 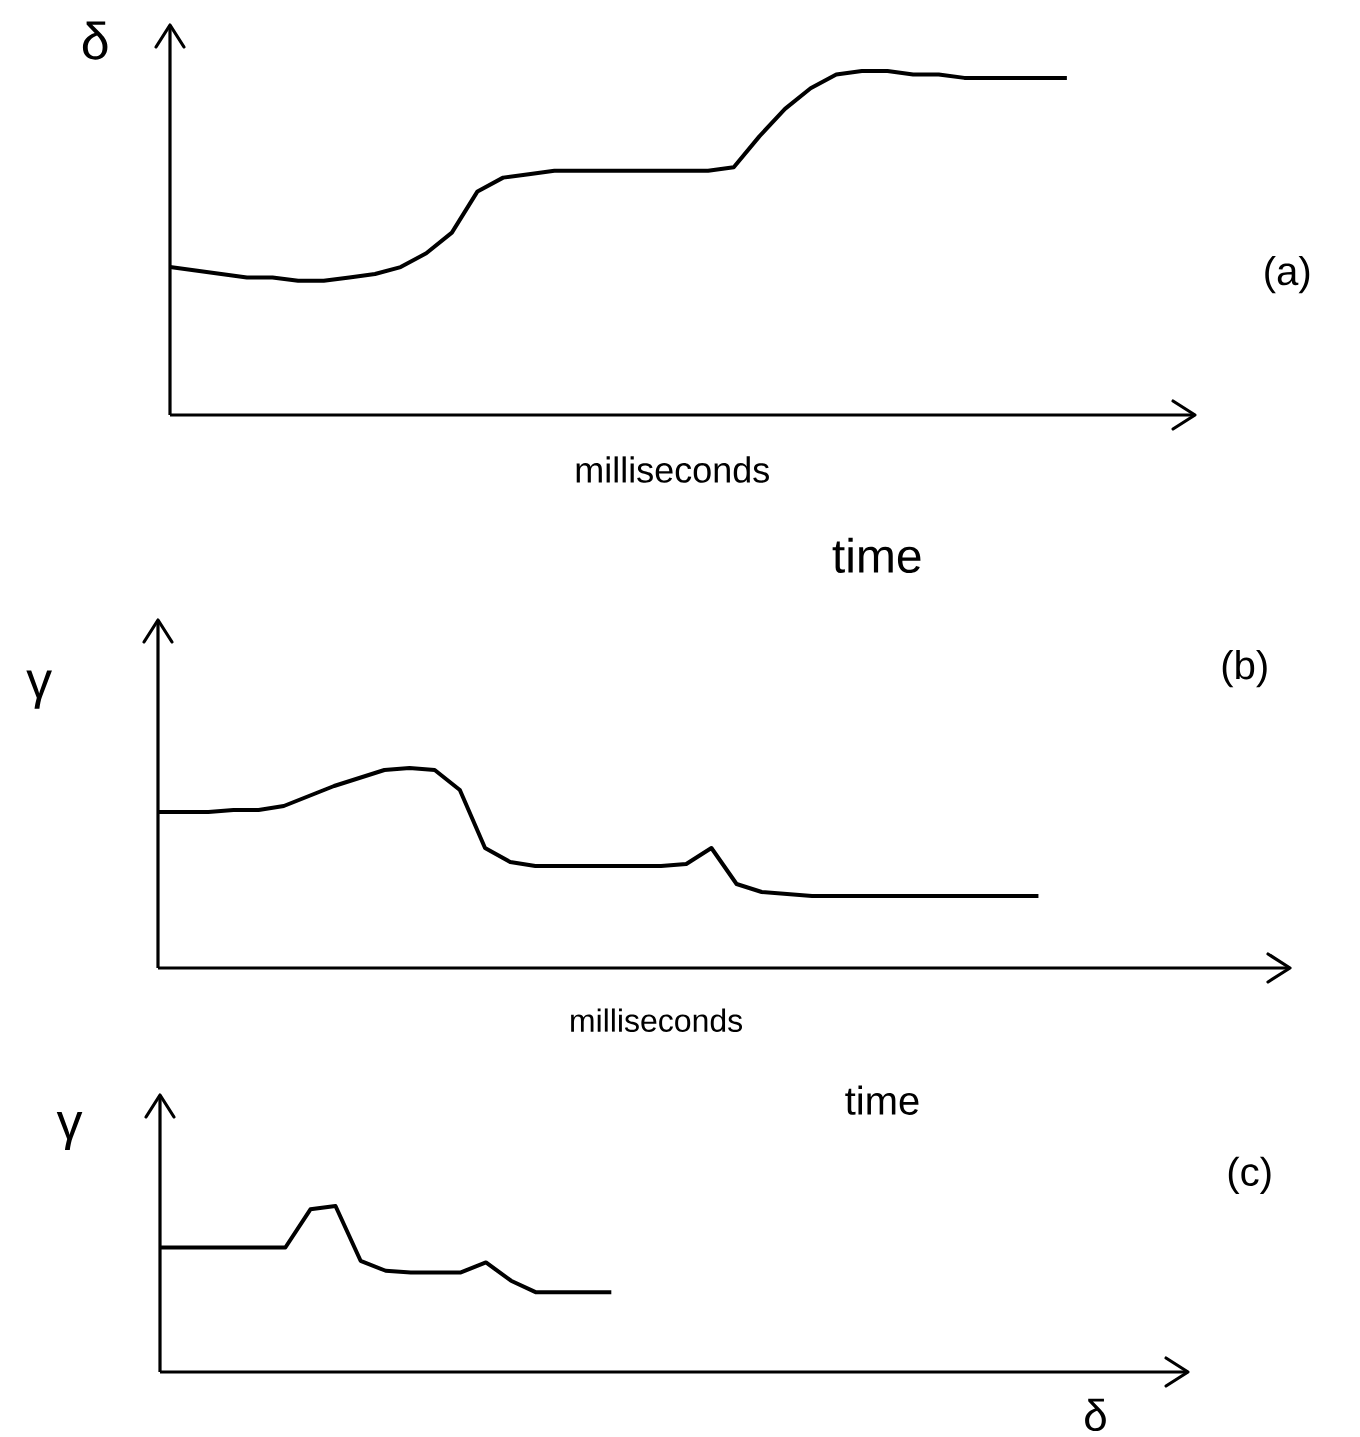 What do you see at coordinates (1095, 1415) in the screenshot?
I see `x-axis-title: δ` at bounding box center [1095, 1415].